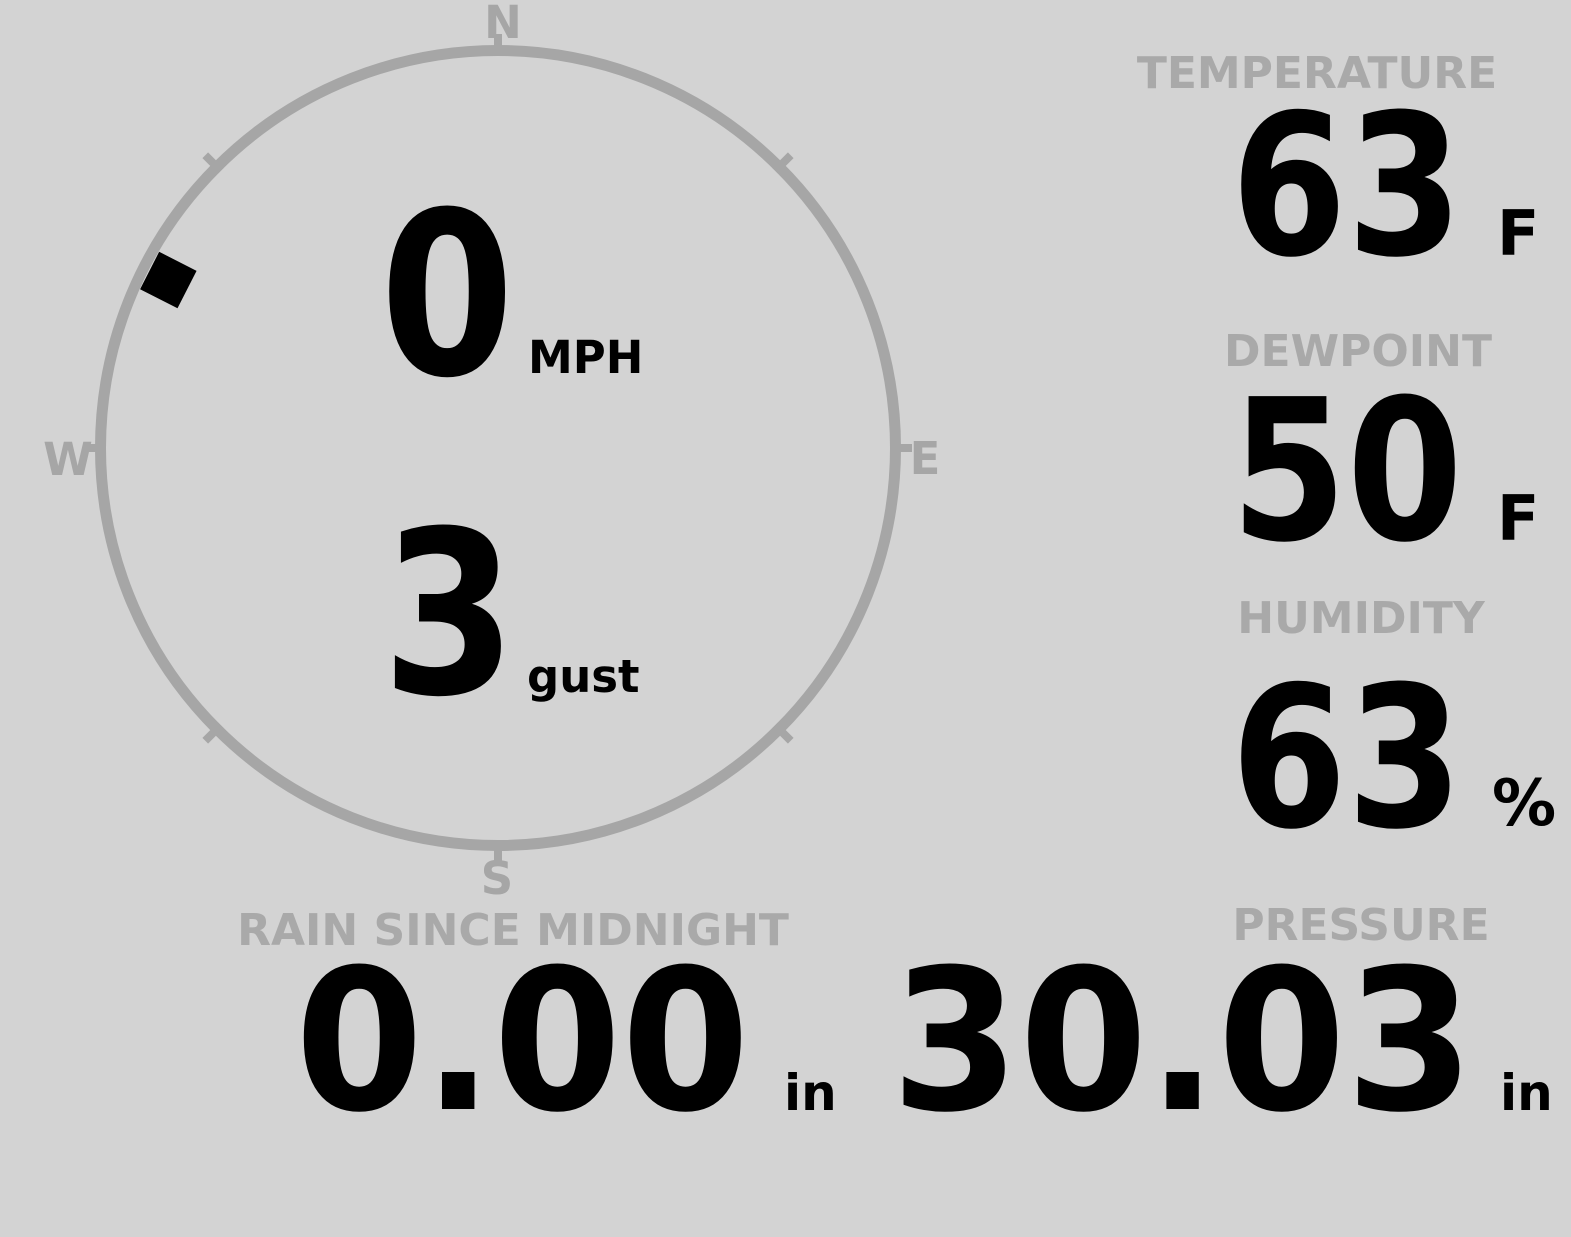 This screenshot has height=1237, width=1571. Describe the element at coordinates (1361, 925) in the screenshot. I see `pressure-label: PRESSURE` at that location.